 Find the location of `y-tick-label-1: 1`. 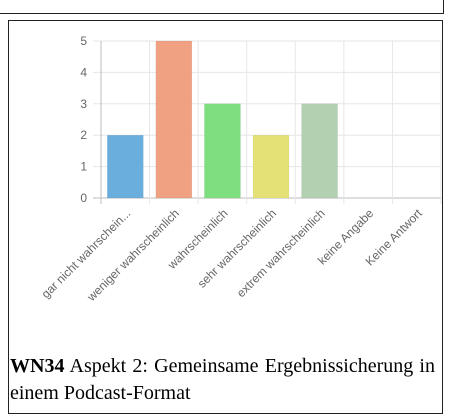

y-tick-label-1: 1 is located at coordinates (83, 167).